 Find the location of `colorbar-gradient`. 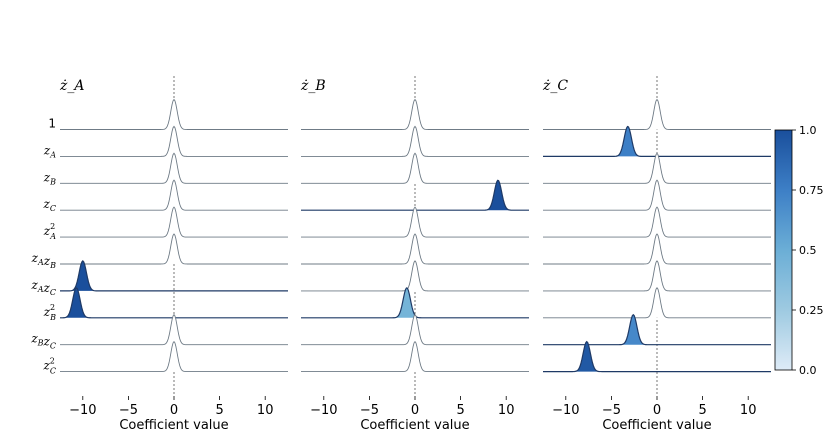

colorbar-gradient is located at coordinates (783, 250).